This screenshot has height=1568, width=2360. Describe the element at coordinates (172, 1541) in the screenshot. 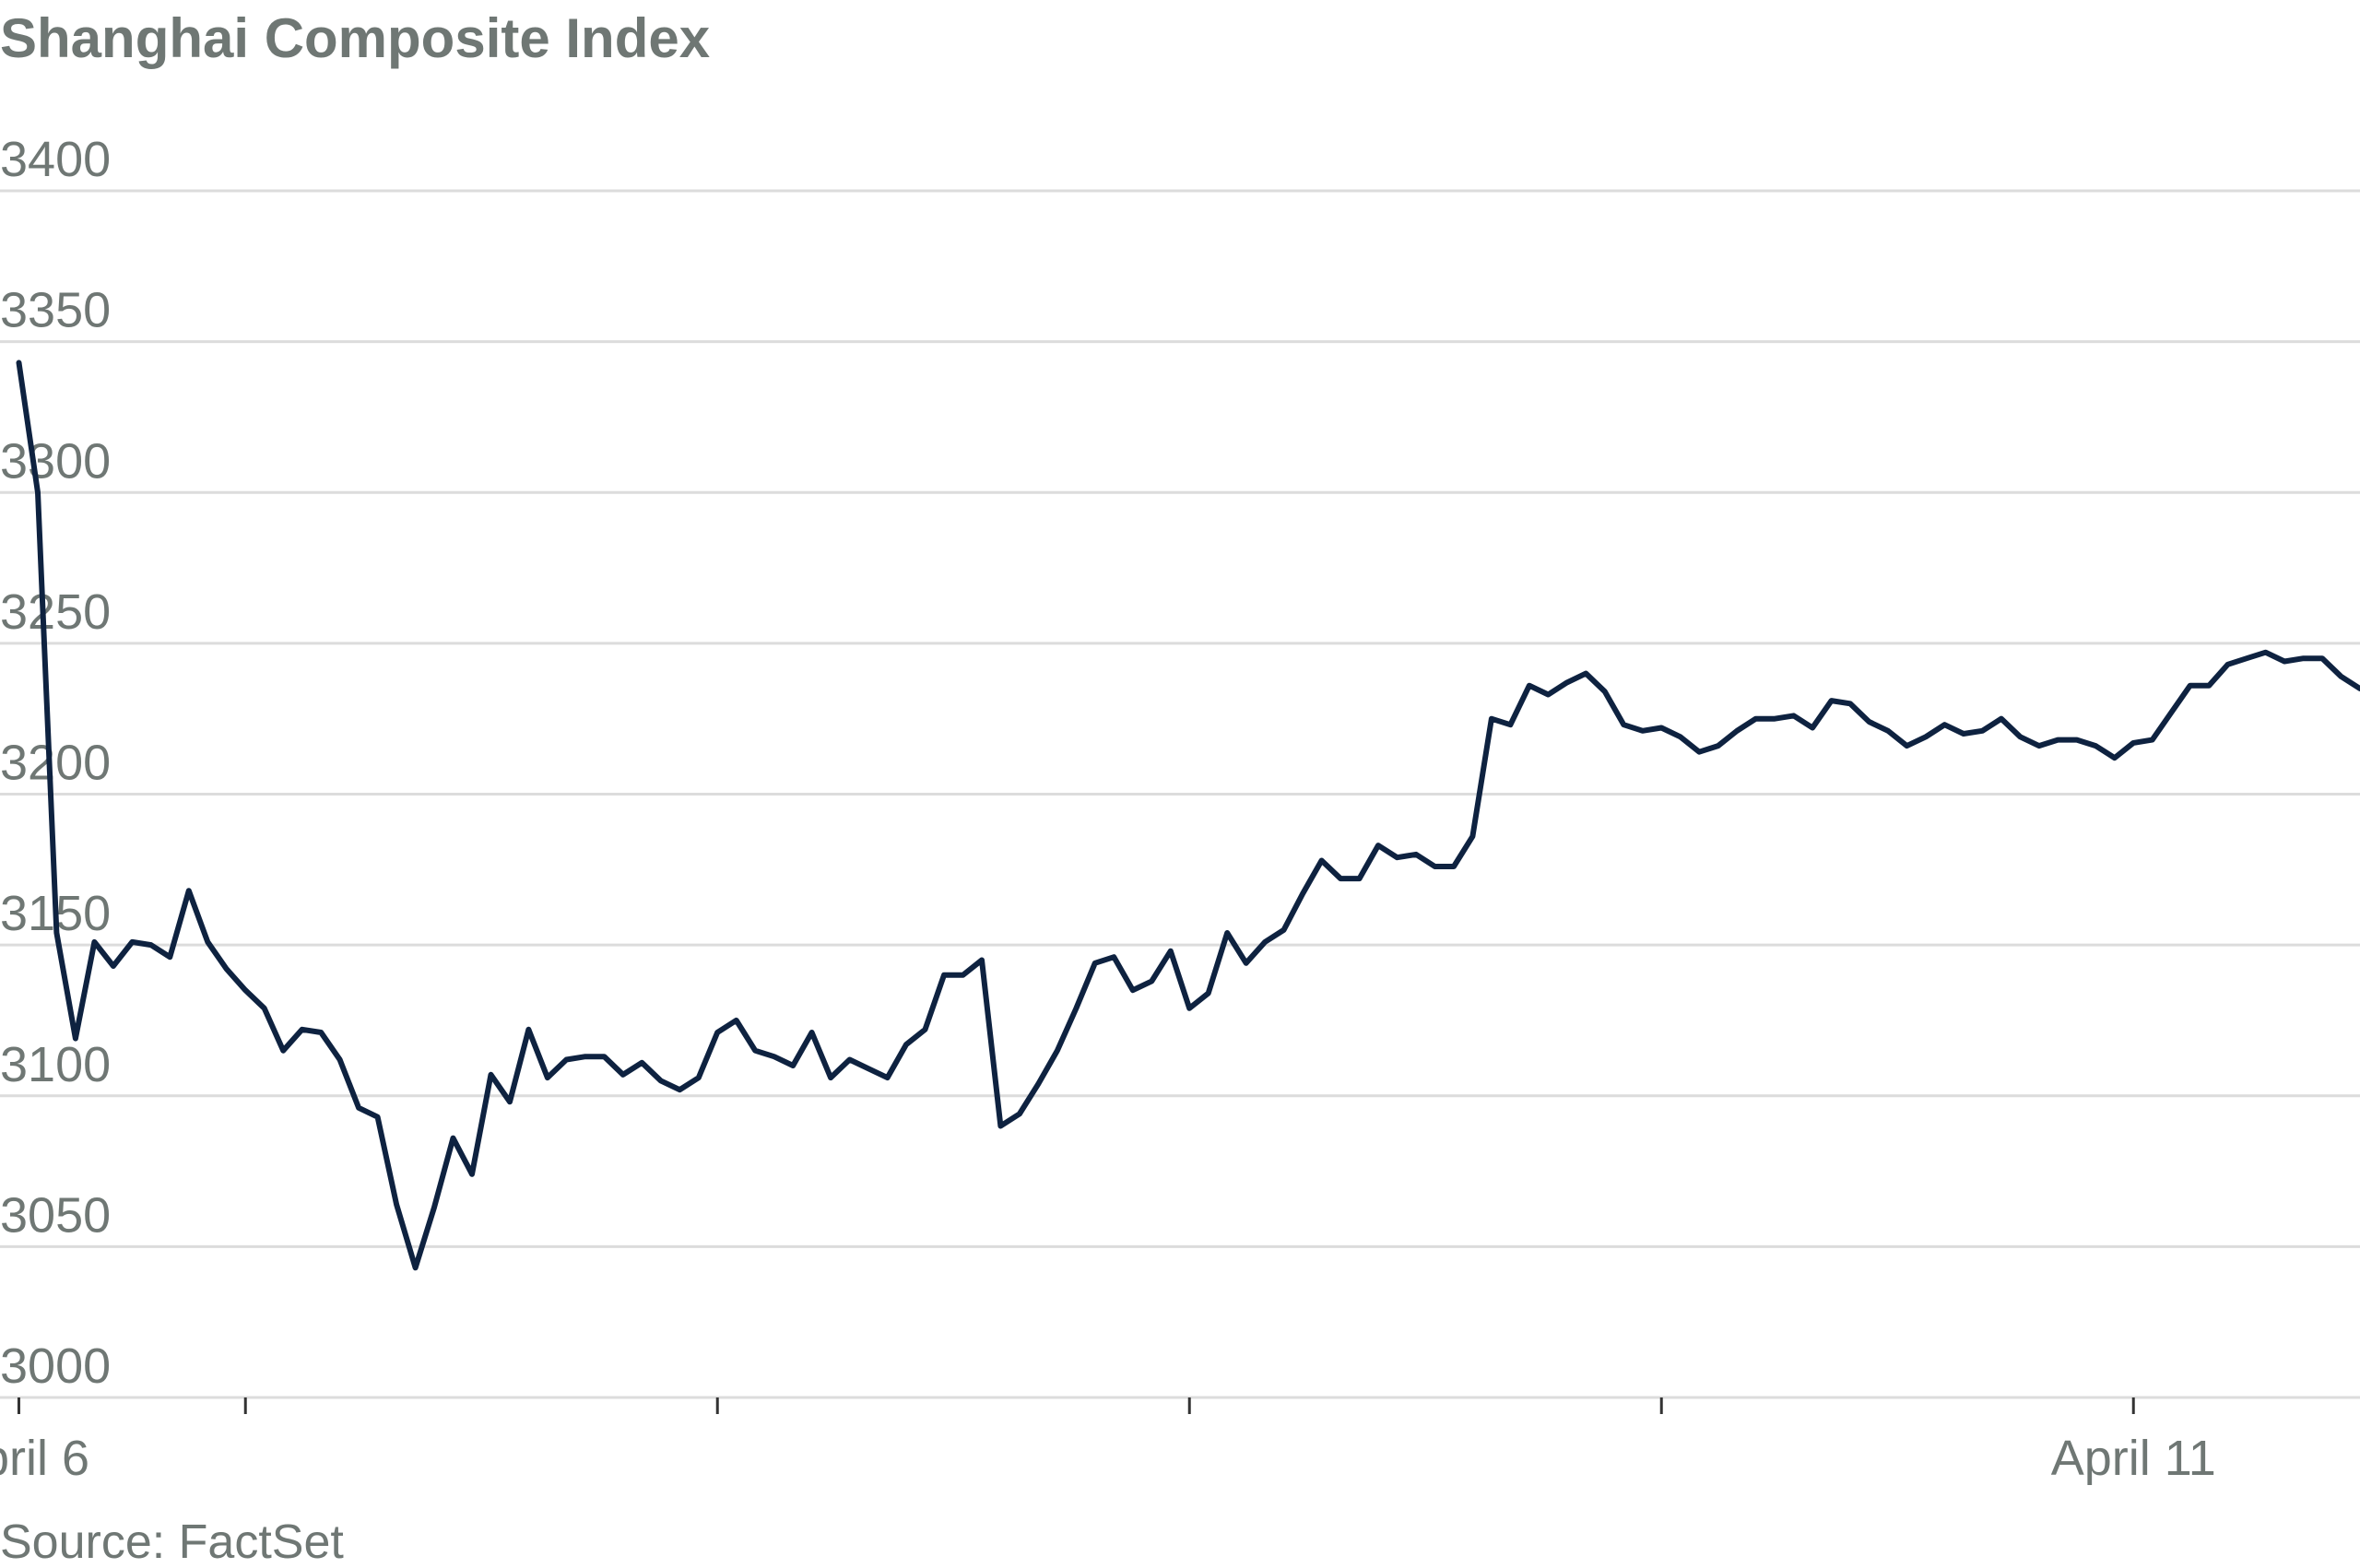

I see `source-note: Source: FactSet` at that location.